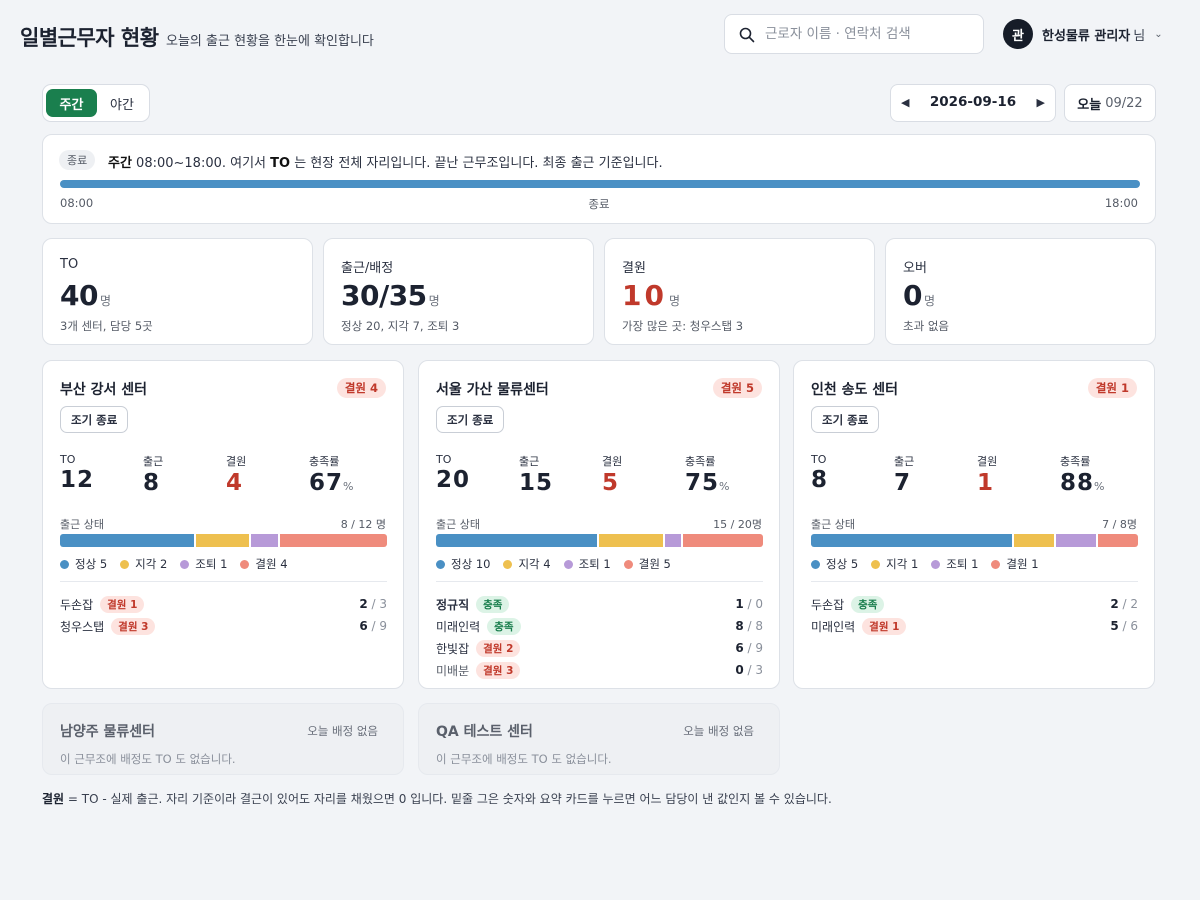 This screenshot has width=1200, height=900. Describe the element at coordinates (133, 626) in the screenshot. I see `partner-status-badge: 결원 3` at that location.